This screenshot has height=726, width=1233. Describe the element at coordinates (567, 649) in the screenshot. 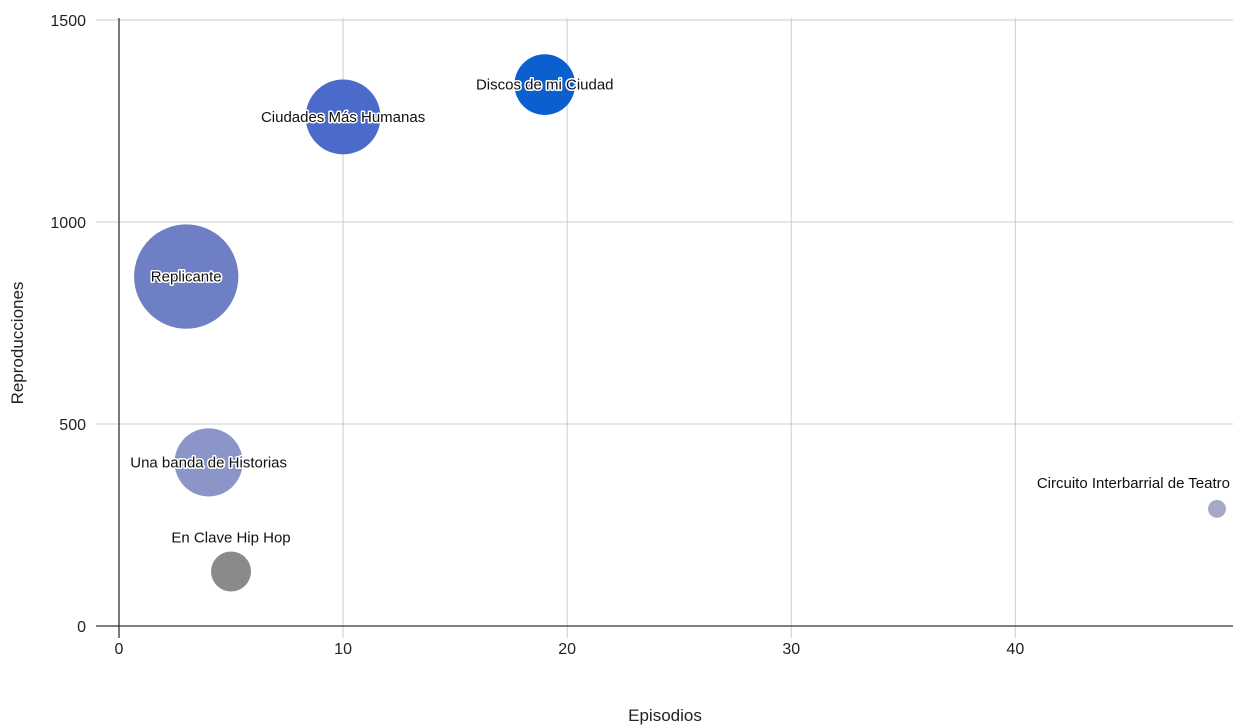

I see `x-tick-label: 20` at that location.